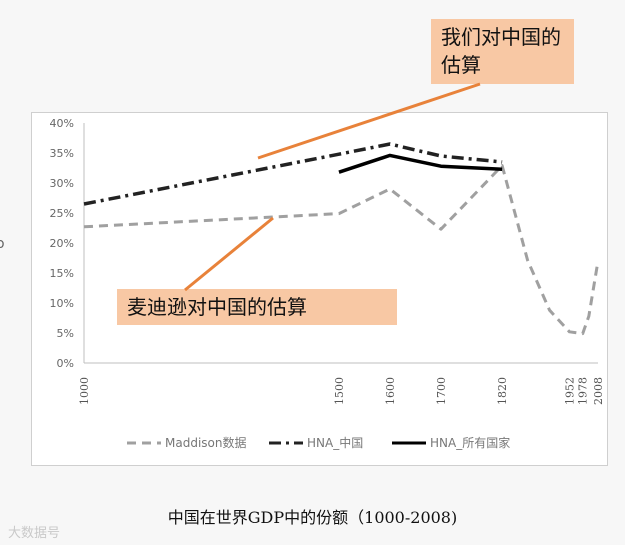  Describe the element at coordinates (2, 244) in the screenshot. I see `edge-mark: o` at that location.